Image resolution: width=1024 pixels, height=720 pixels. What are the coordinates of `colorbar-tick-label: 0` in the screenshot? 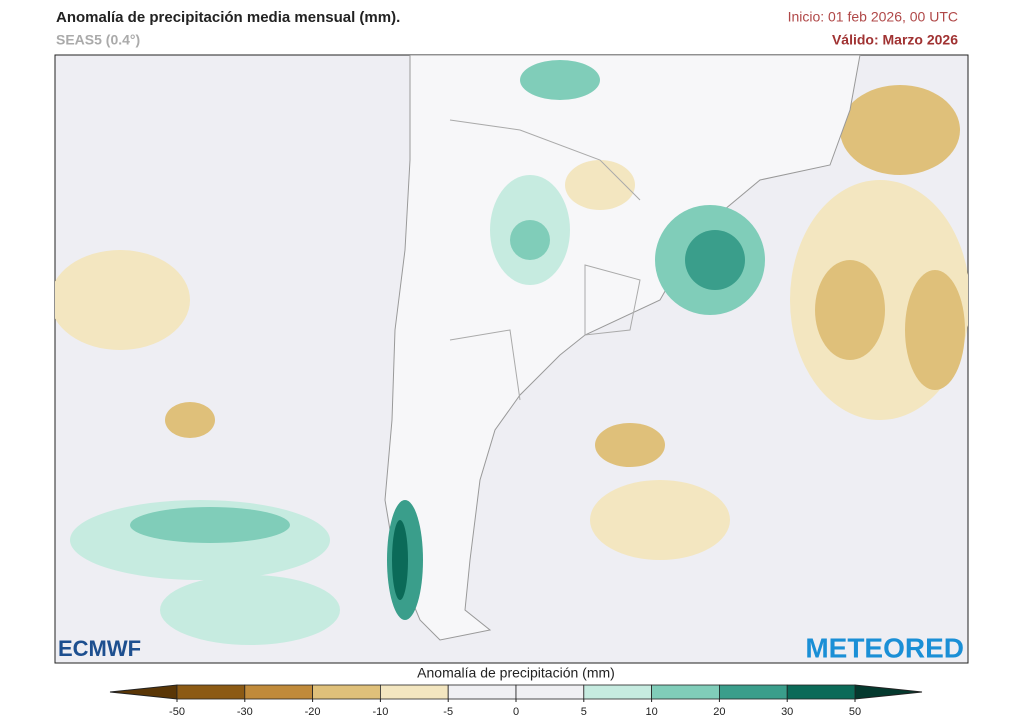 It's located at (516, 712).